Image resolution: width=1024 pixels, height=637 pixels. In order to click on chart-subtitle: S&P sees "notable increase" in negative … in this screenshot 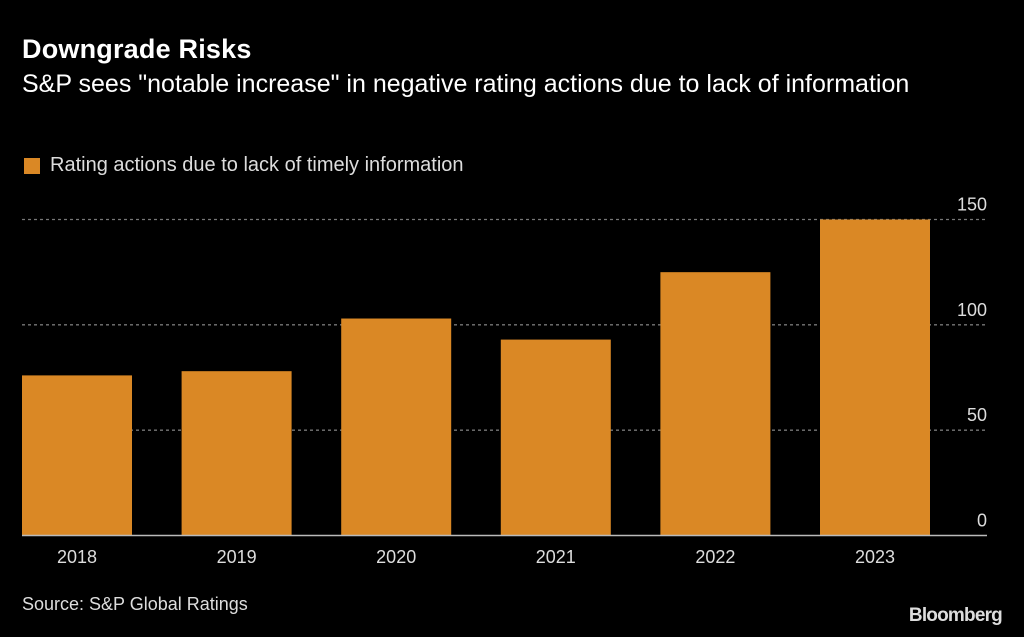, I will do `click(466, 84)`.